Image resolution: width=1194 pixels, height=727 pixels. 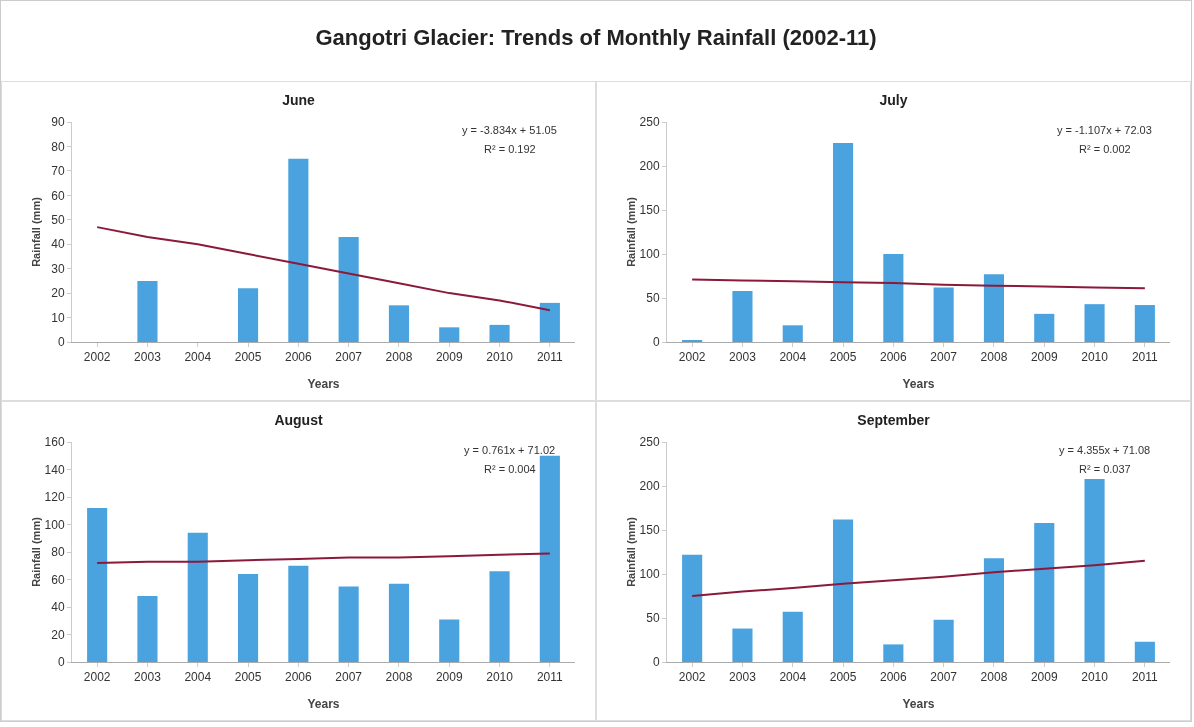 What do you see at coordinates (893, 99) in the screenshot?
I see `chart-title: July` at bounding box center [893, 99].